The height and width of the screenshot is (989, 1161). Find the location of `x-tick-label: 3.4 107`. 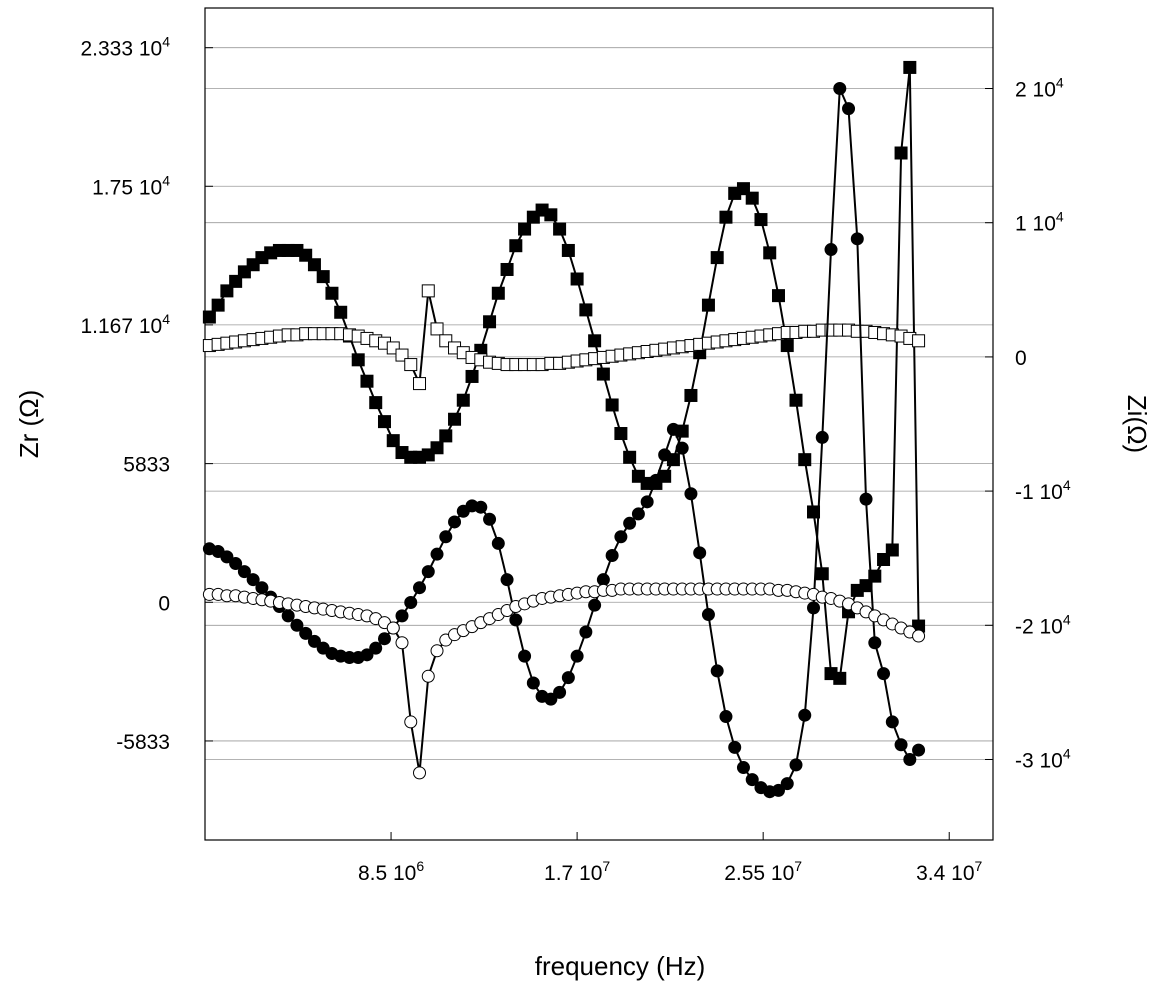

x-tick-label: 3.4 107 is located at coordinates (949, 871).